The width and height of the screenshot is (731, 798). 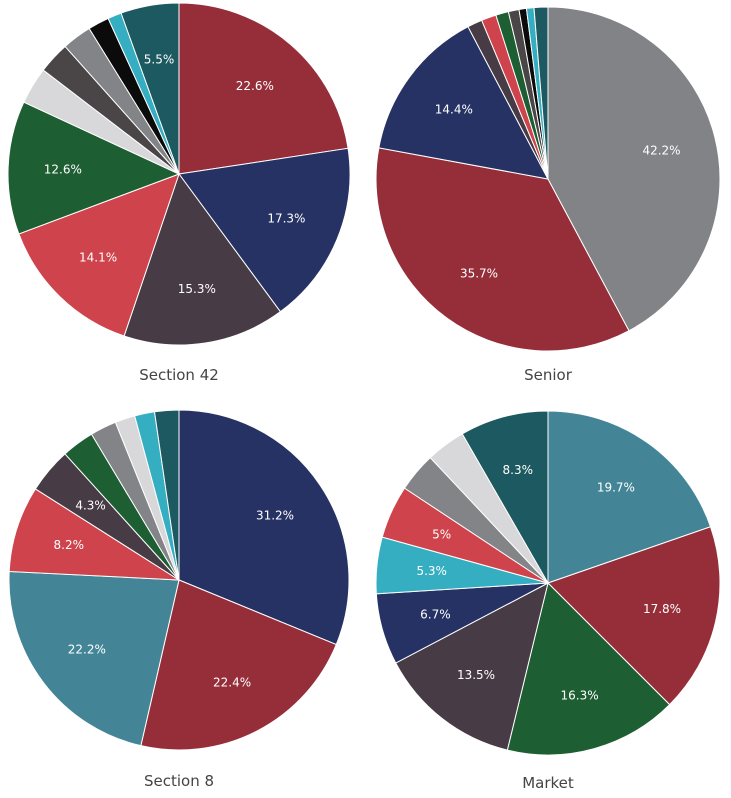 I want to click on pie-senior-slice-2-label: 35.7%, so click(x=479, y=273).